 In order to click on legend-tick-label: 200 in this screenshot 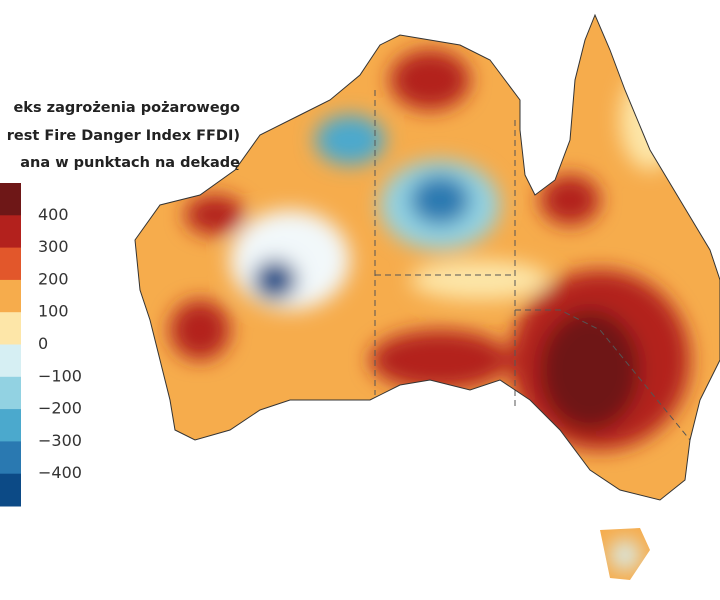, I will do `click(53, 278)`.